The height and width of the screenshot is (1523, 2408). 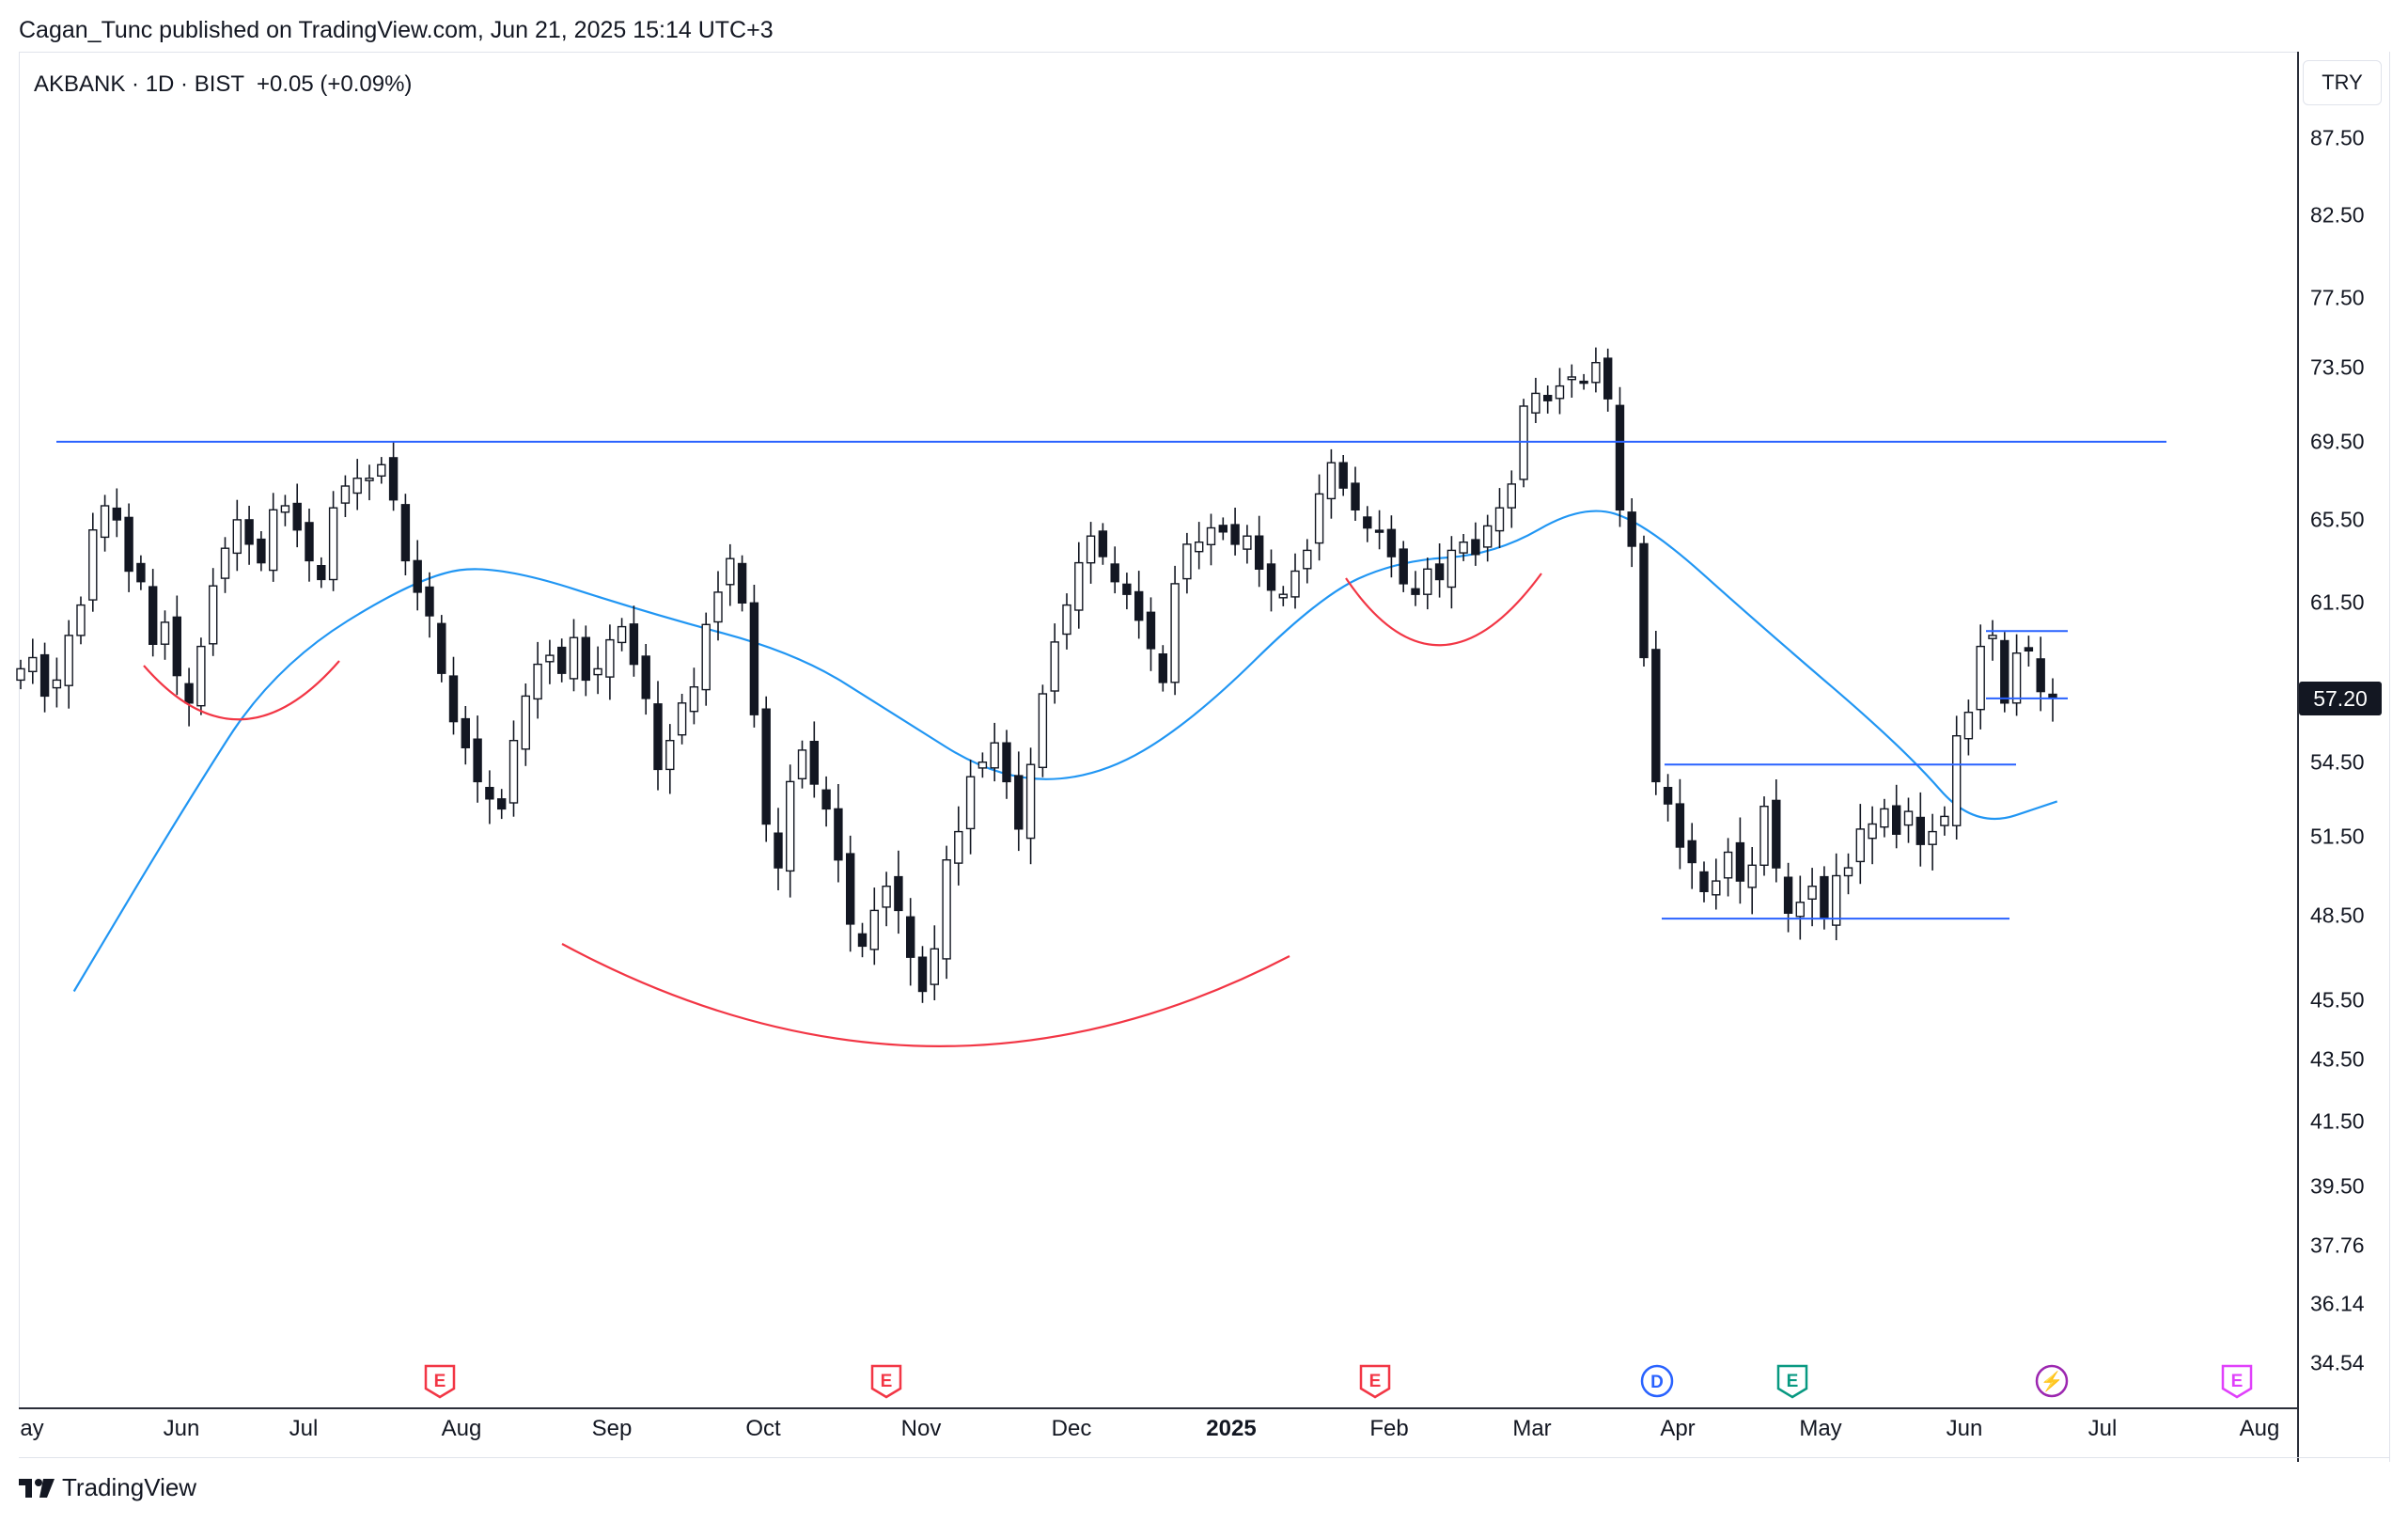 What do you see at coordinates (2337, 1303) in the screenshot?
I see `price-axis-label: 36.14` at bounding box center [2337, 1303].